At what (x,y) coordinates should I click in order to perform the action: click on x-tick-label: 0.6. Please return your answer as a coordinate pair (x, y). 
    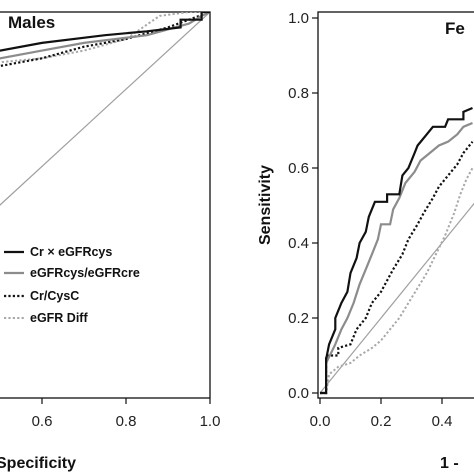
    Looking at the image, I should click on (42, 421).